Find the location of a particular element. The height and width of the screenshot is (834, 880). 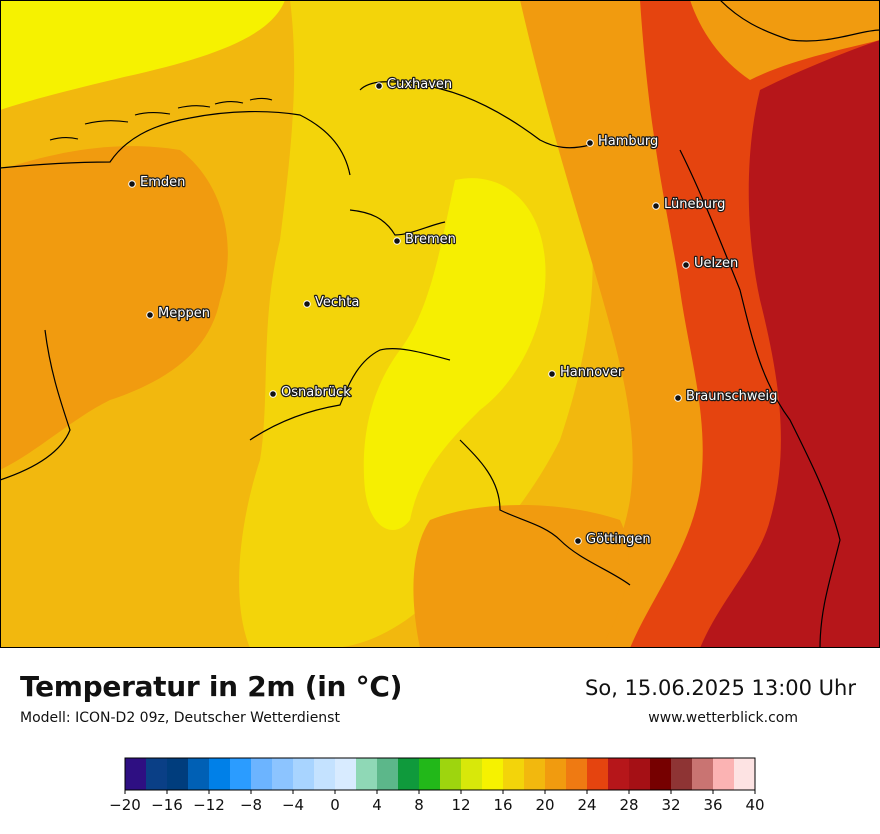

city-meppen: Meppen is located at coordinates (178, 313).